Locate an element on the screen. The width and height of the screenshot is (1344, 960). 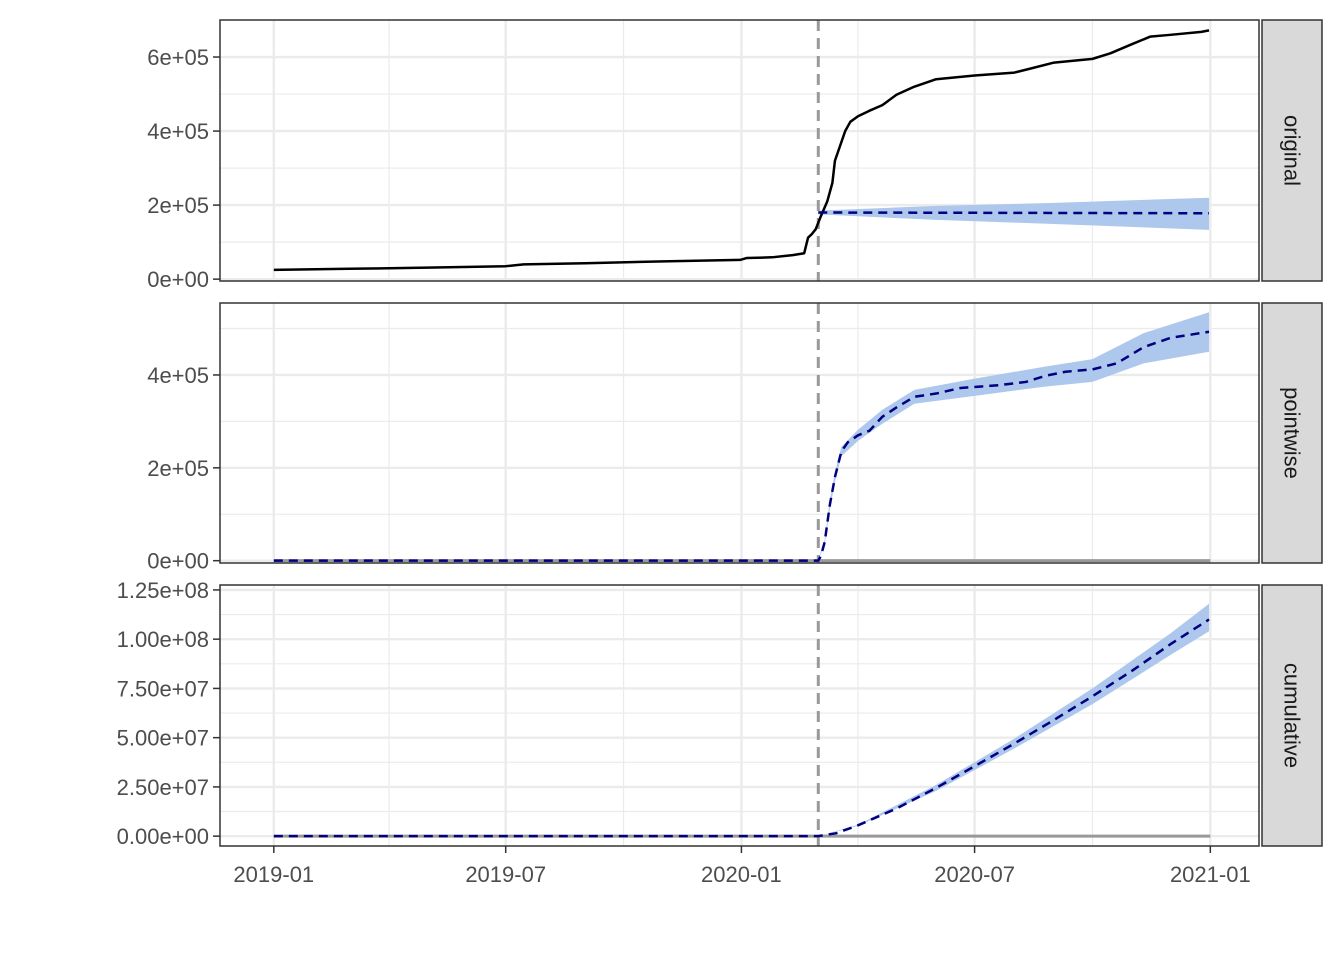
y-tick-label: 5.00e+07 is located at coordinates (163, 738).